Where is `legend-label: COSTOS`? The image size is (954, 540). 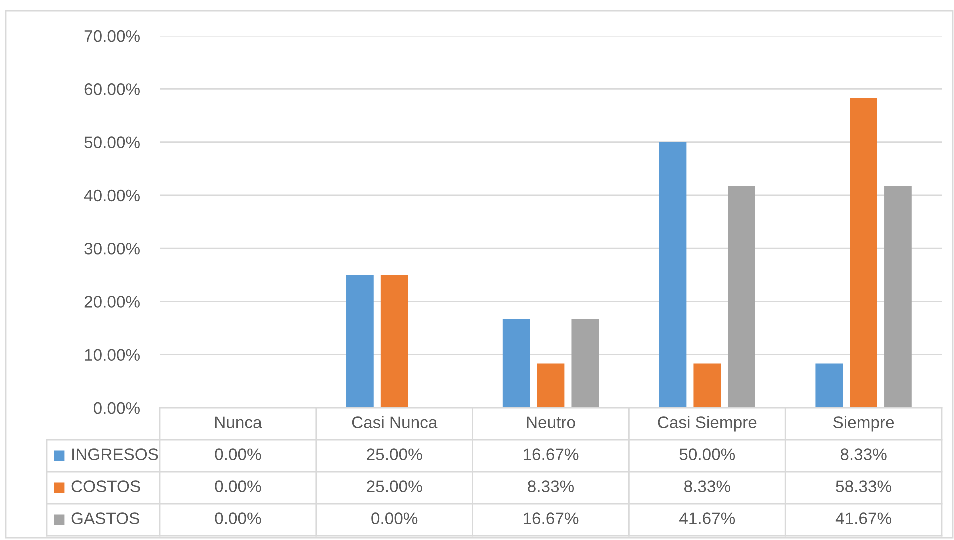 legend-label: COSTOS is located at coordinates (106, 486).